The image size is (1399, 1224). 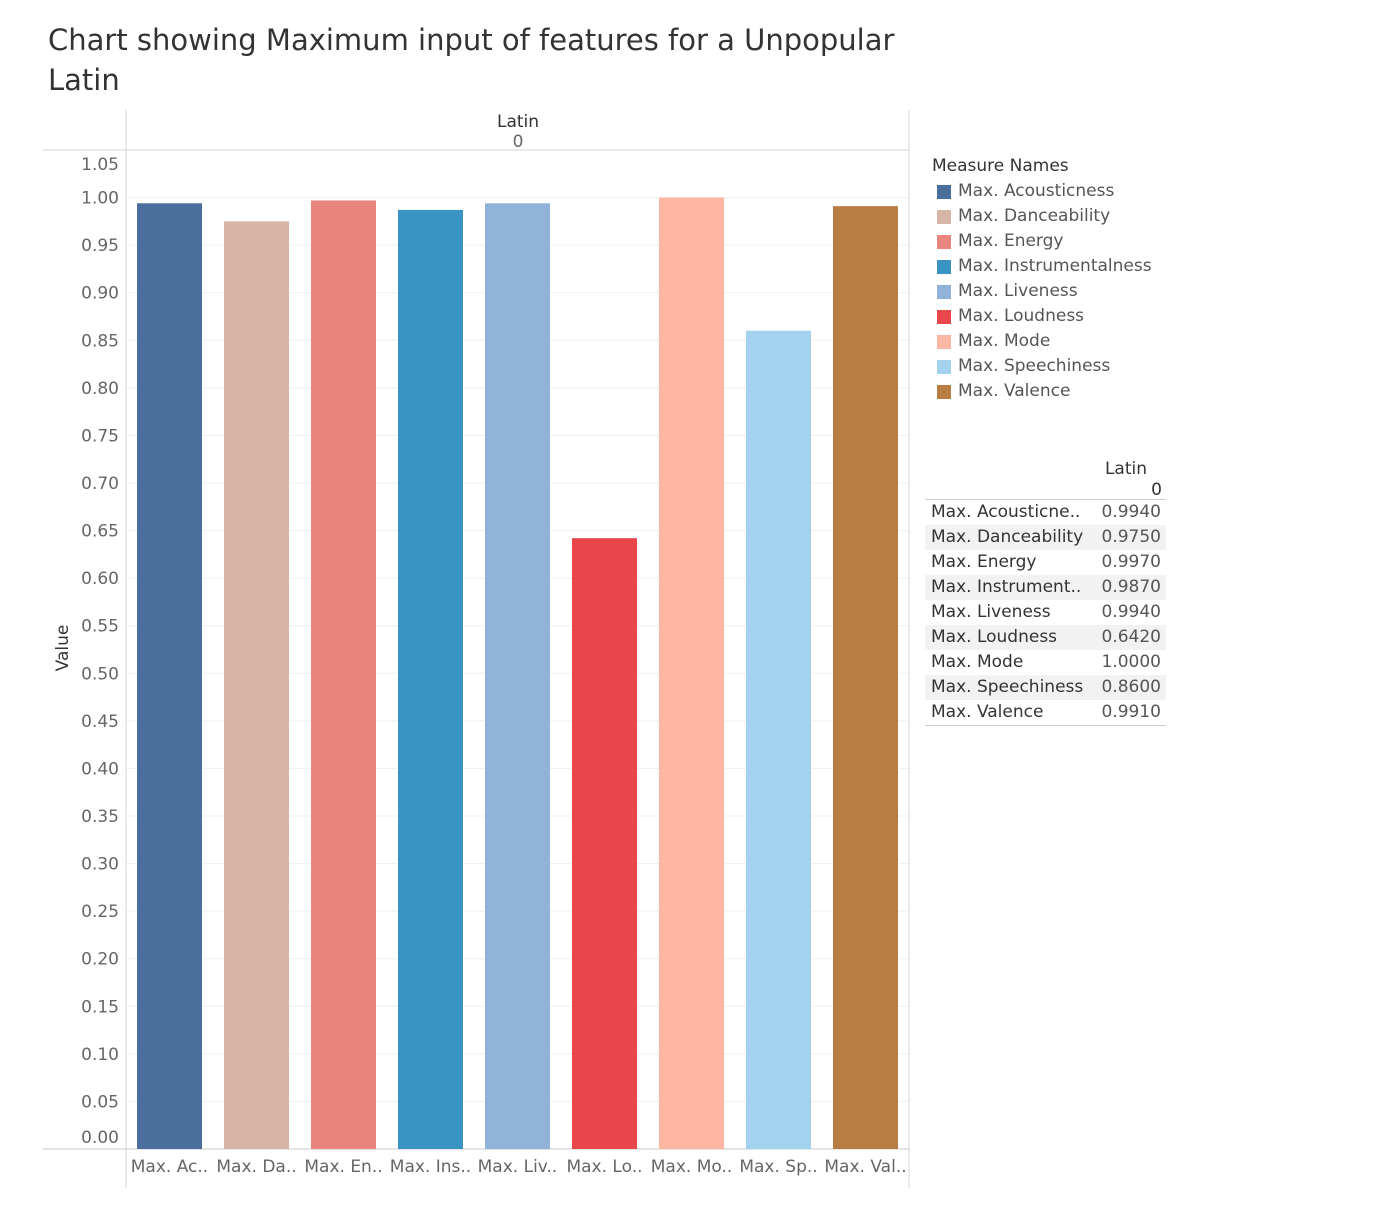 What do you see at coordinates (1034, 216) in the screenshot?
I see `legend-label: Max. Danceability` at bounding box center [1034, 216].